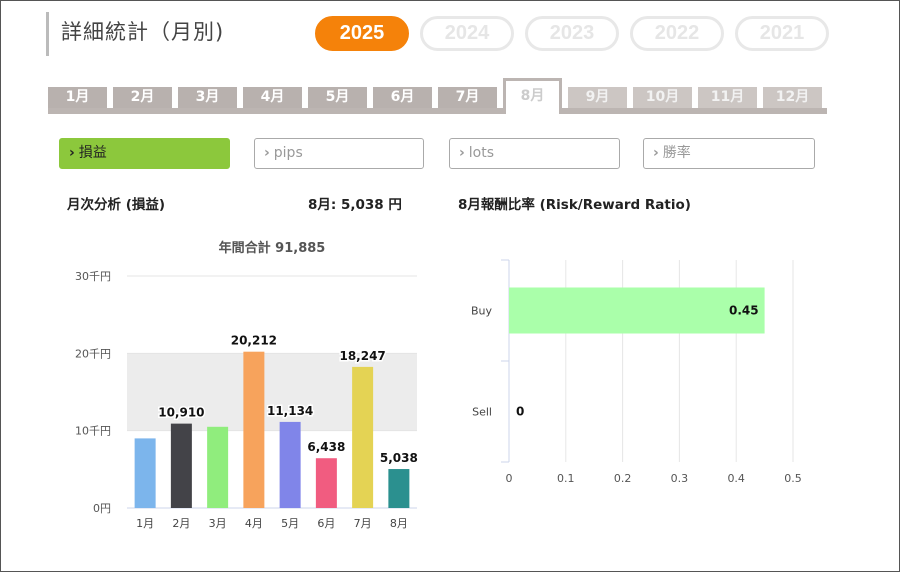  Describe the element at coordinates (677, 33) in the screenshot. I see `year-tab-2022: 2022` at that location.